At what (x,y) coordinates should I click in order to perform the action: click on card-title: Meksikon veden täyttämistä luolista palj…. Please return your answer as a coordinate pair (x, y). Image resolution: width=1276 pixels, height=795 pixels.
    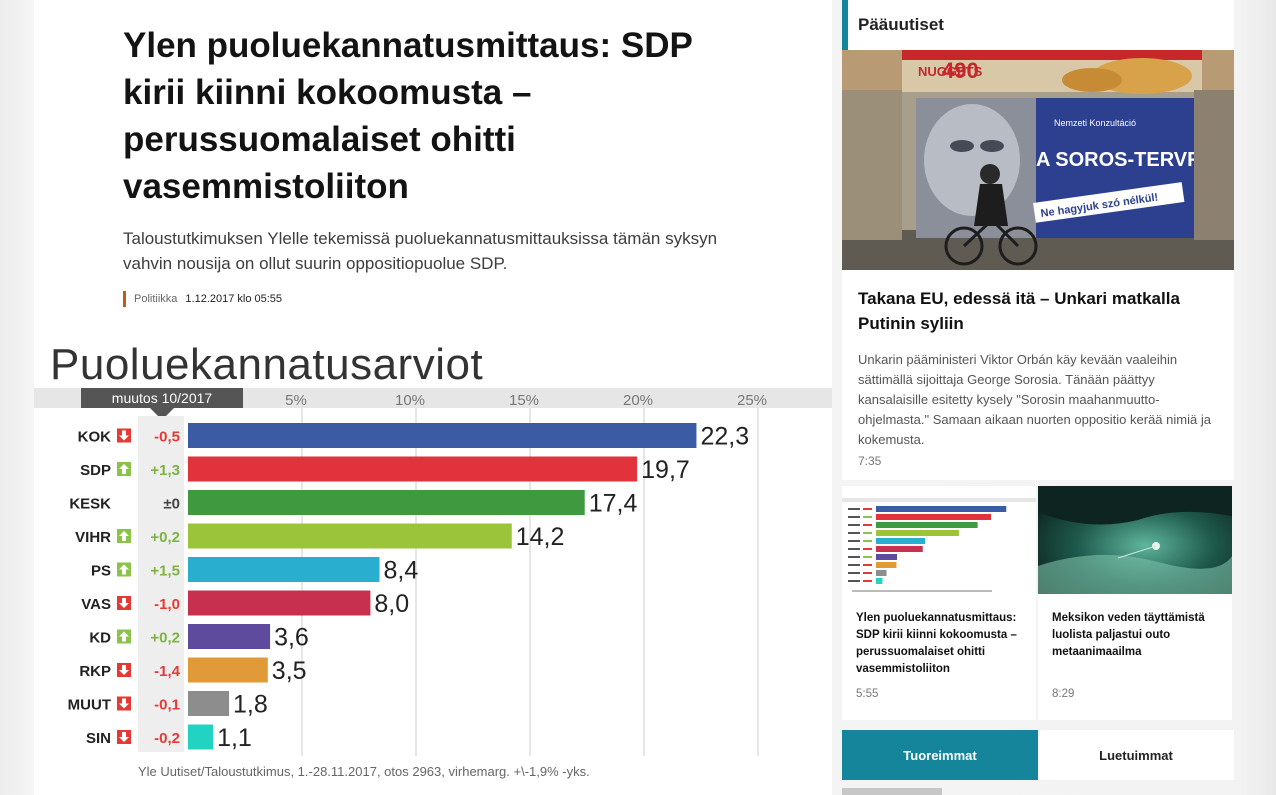
    Looking at the image, I should click on (1128, 635).